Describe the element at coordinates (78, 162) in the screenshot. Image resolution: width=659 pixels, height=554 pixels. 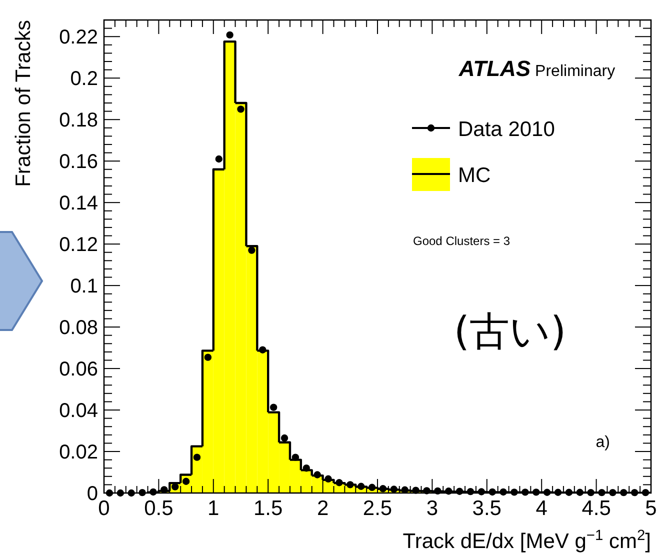
I see `y-tick-label: 0.16` at that location.